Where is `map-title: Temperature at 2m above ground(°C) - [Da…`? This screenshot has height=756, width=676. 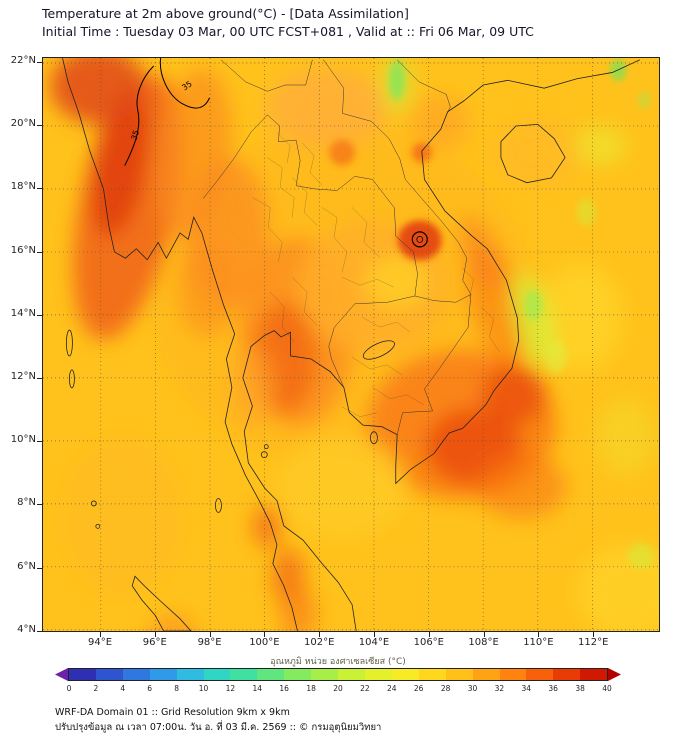 map-title: Temperature at 2m above ground(°C) - [Da… is located at coordinates (225, 13).